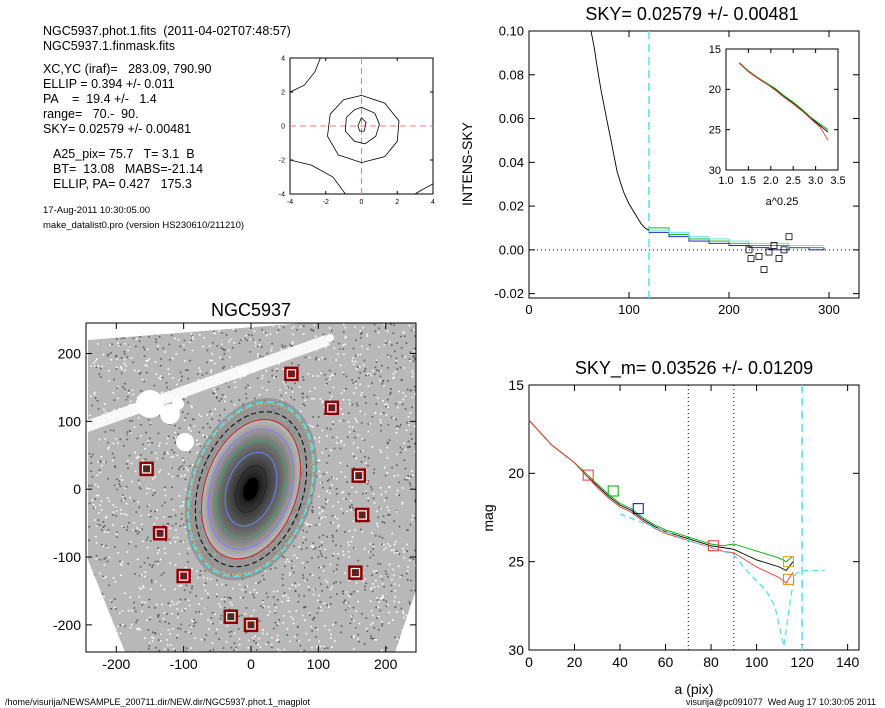 This screenshot has width=885, height=708. Describe the element at coordinates (251, 489) in the screenshot. I see `isophote-ellipse` at that location.